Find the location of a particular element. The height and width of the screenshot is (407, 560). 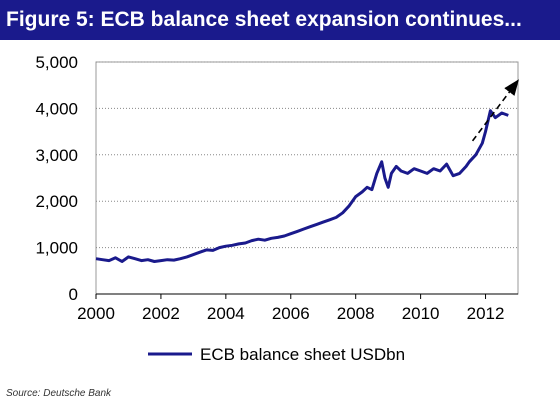

legend: ECB balance sheet USDbn is located at coordinates (276, 354).